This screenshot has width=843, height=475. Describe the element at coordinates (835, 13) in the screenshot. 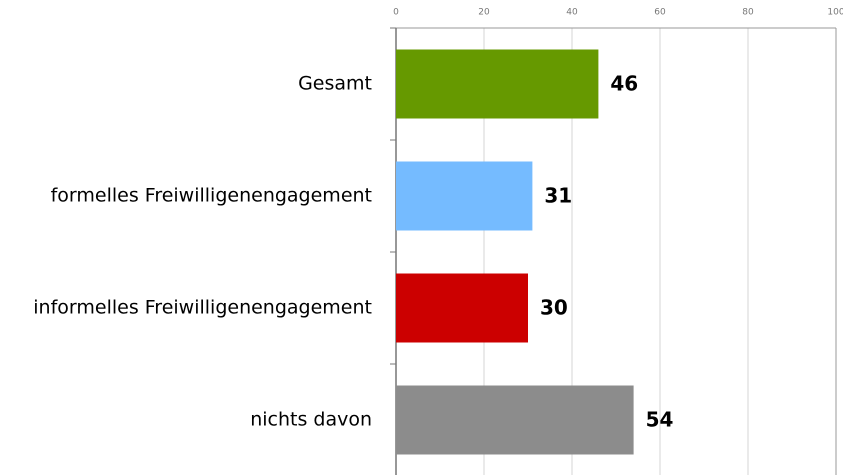

I see `x-tick-label: 100` at that location.